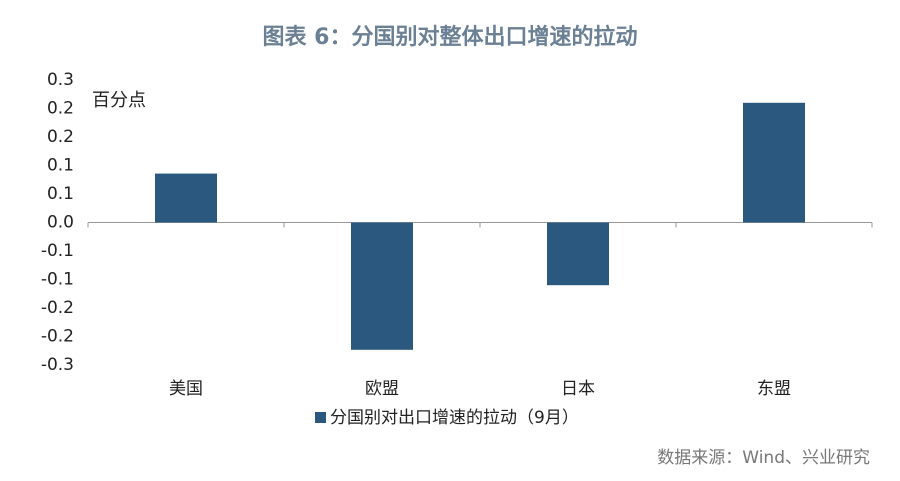  I want to click on source-note: 数据来源：Wind、兴业研究, so click(763, 458).